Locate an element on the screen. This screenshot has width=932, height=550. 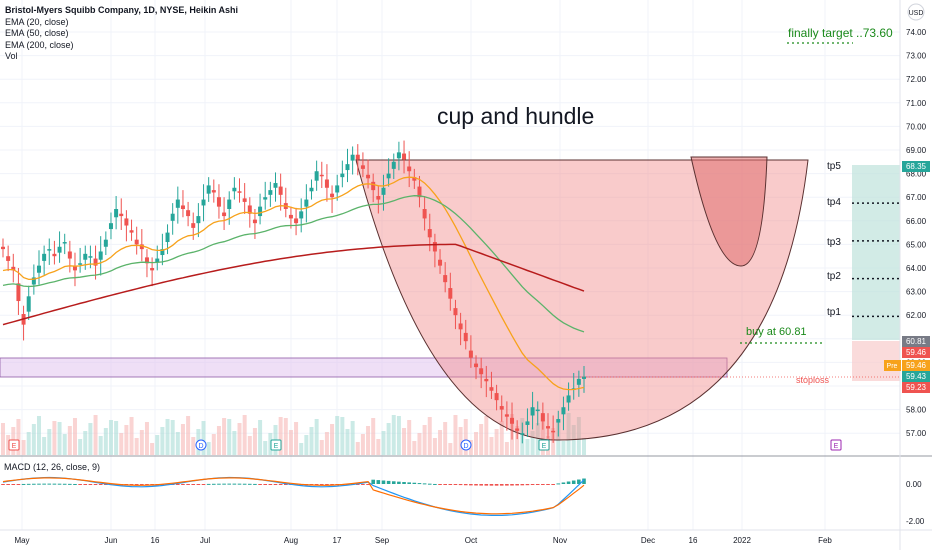
ema200-legend: EMA (200, close) is located at coordinates (39, 44).